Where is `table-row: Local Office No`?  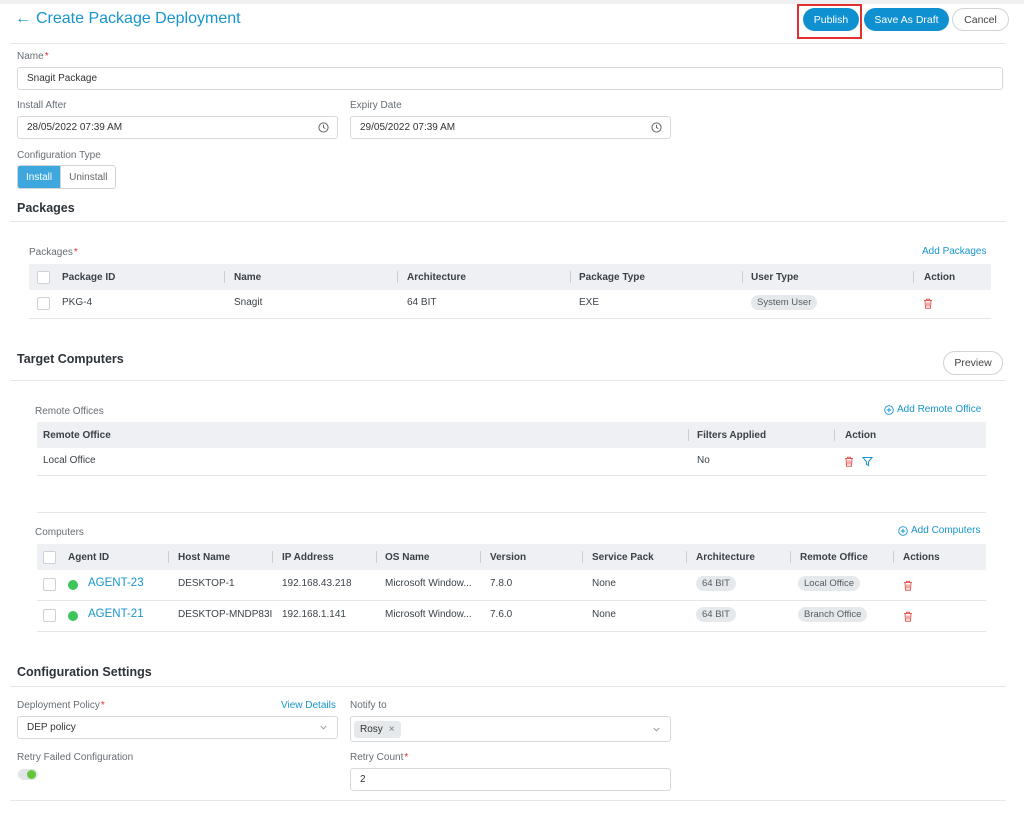 table-row: Local Office No is located at coordinates (511, 461).